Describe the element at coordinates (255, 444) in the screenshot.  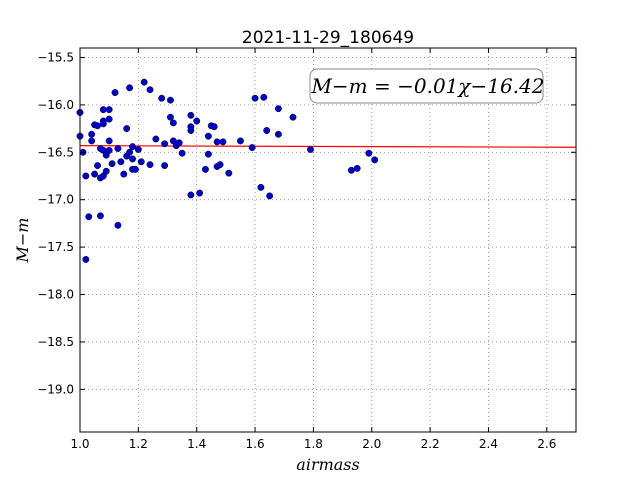
I see `x-tick-label: 1.6` at that location.